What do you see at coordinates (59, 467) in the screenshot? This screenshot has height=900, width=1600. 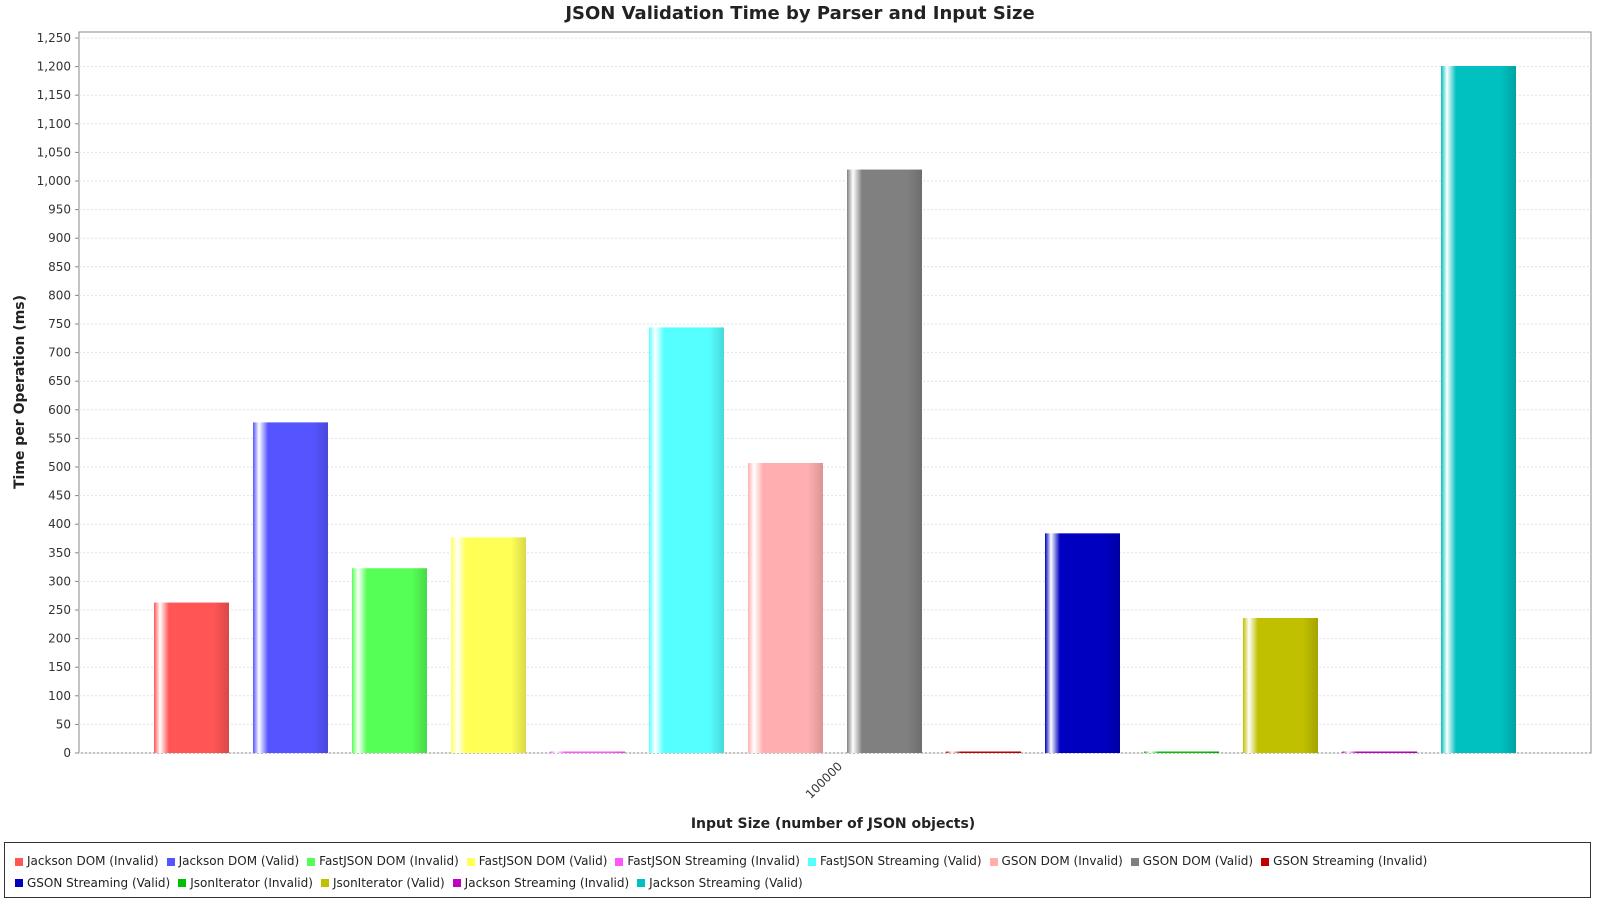 I see `y-tick-label: 500` at bounding box center [59, 467].